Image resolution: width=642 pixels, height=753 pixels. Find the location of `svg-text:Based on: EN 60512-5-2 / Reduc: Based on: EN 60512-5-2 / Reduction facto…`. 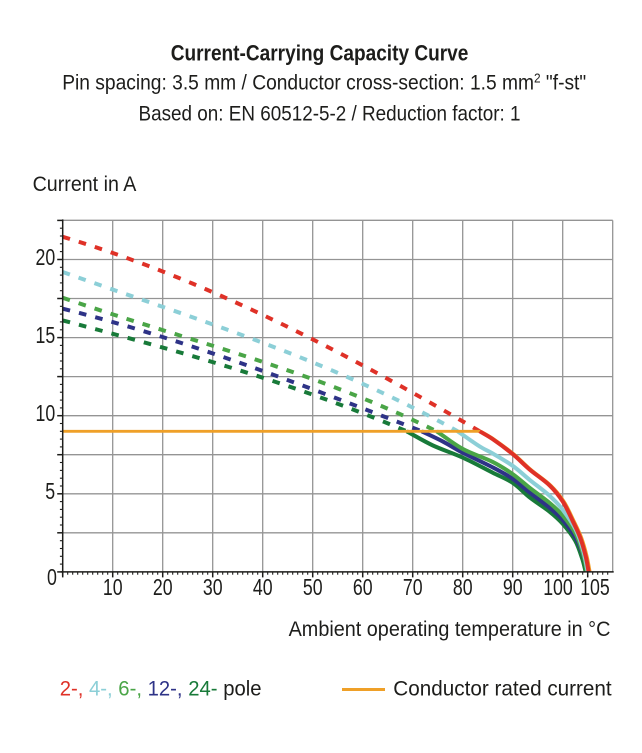

svg-text:Based on: EN 60512-5-2 / Reduc: Based on: EN 60512-5-2 / Reduction facto… is located at coordinates (330, 114).